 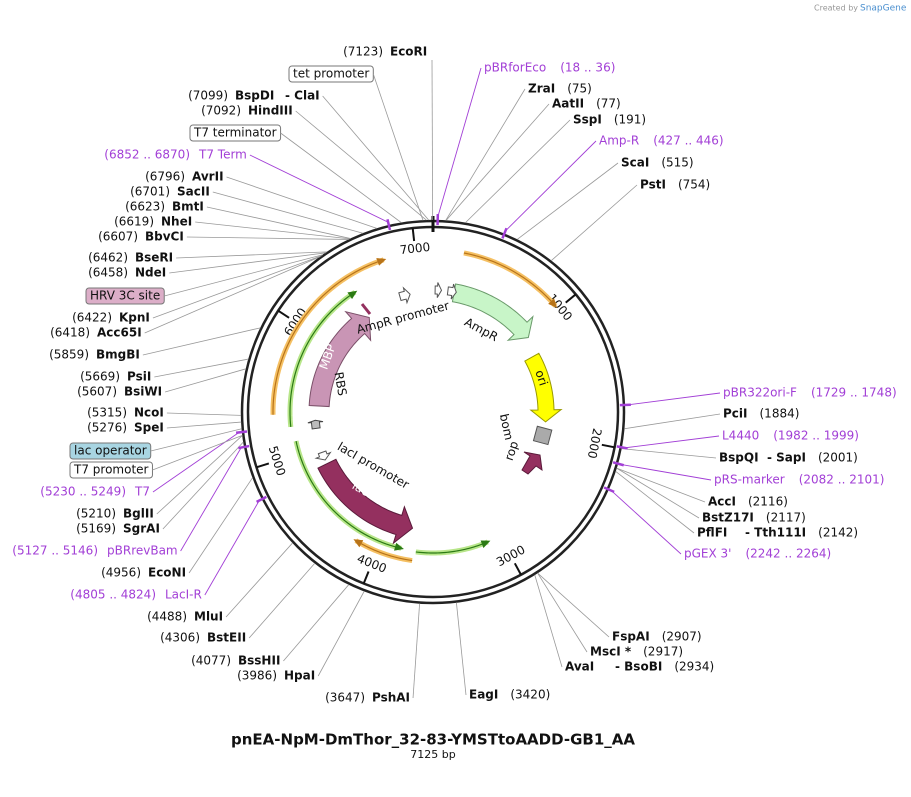 I want to click on brand-text: SnapGene, so click(x=883, y=9).